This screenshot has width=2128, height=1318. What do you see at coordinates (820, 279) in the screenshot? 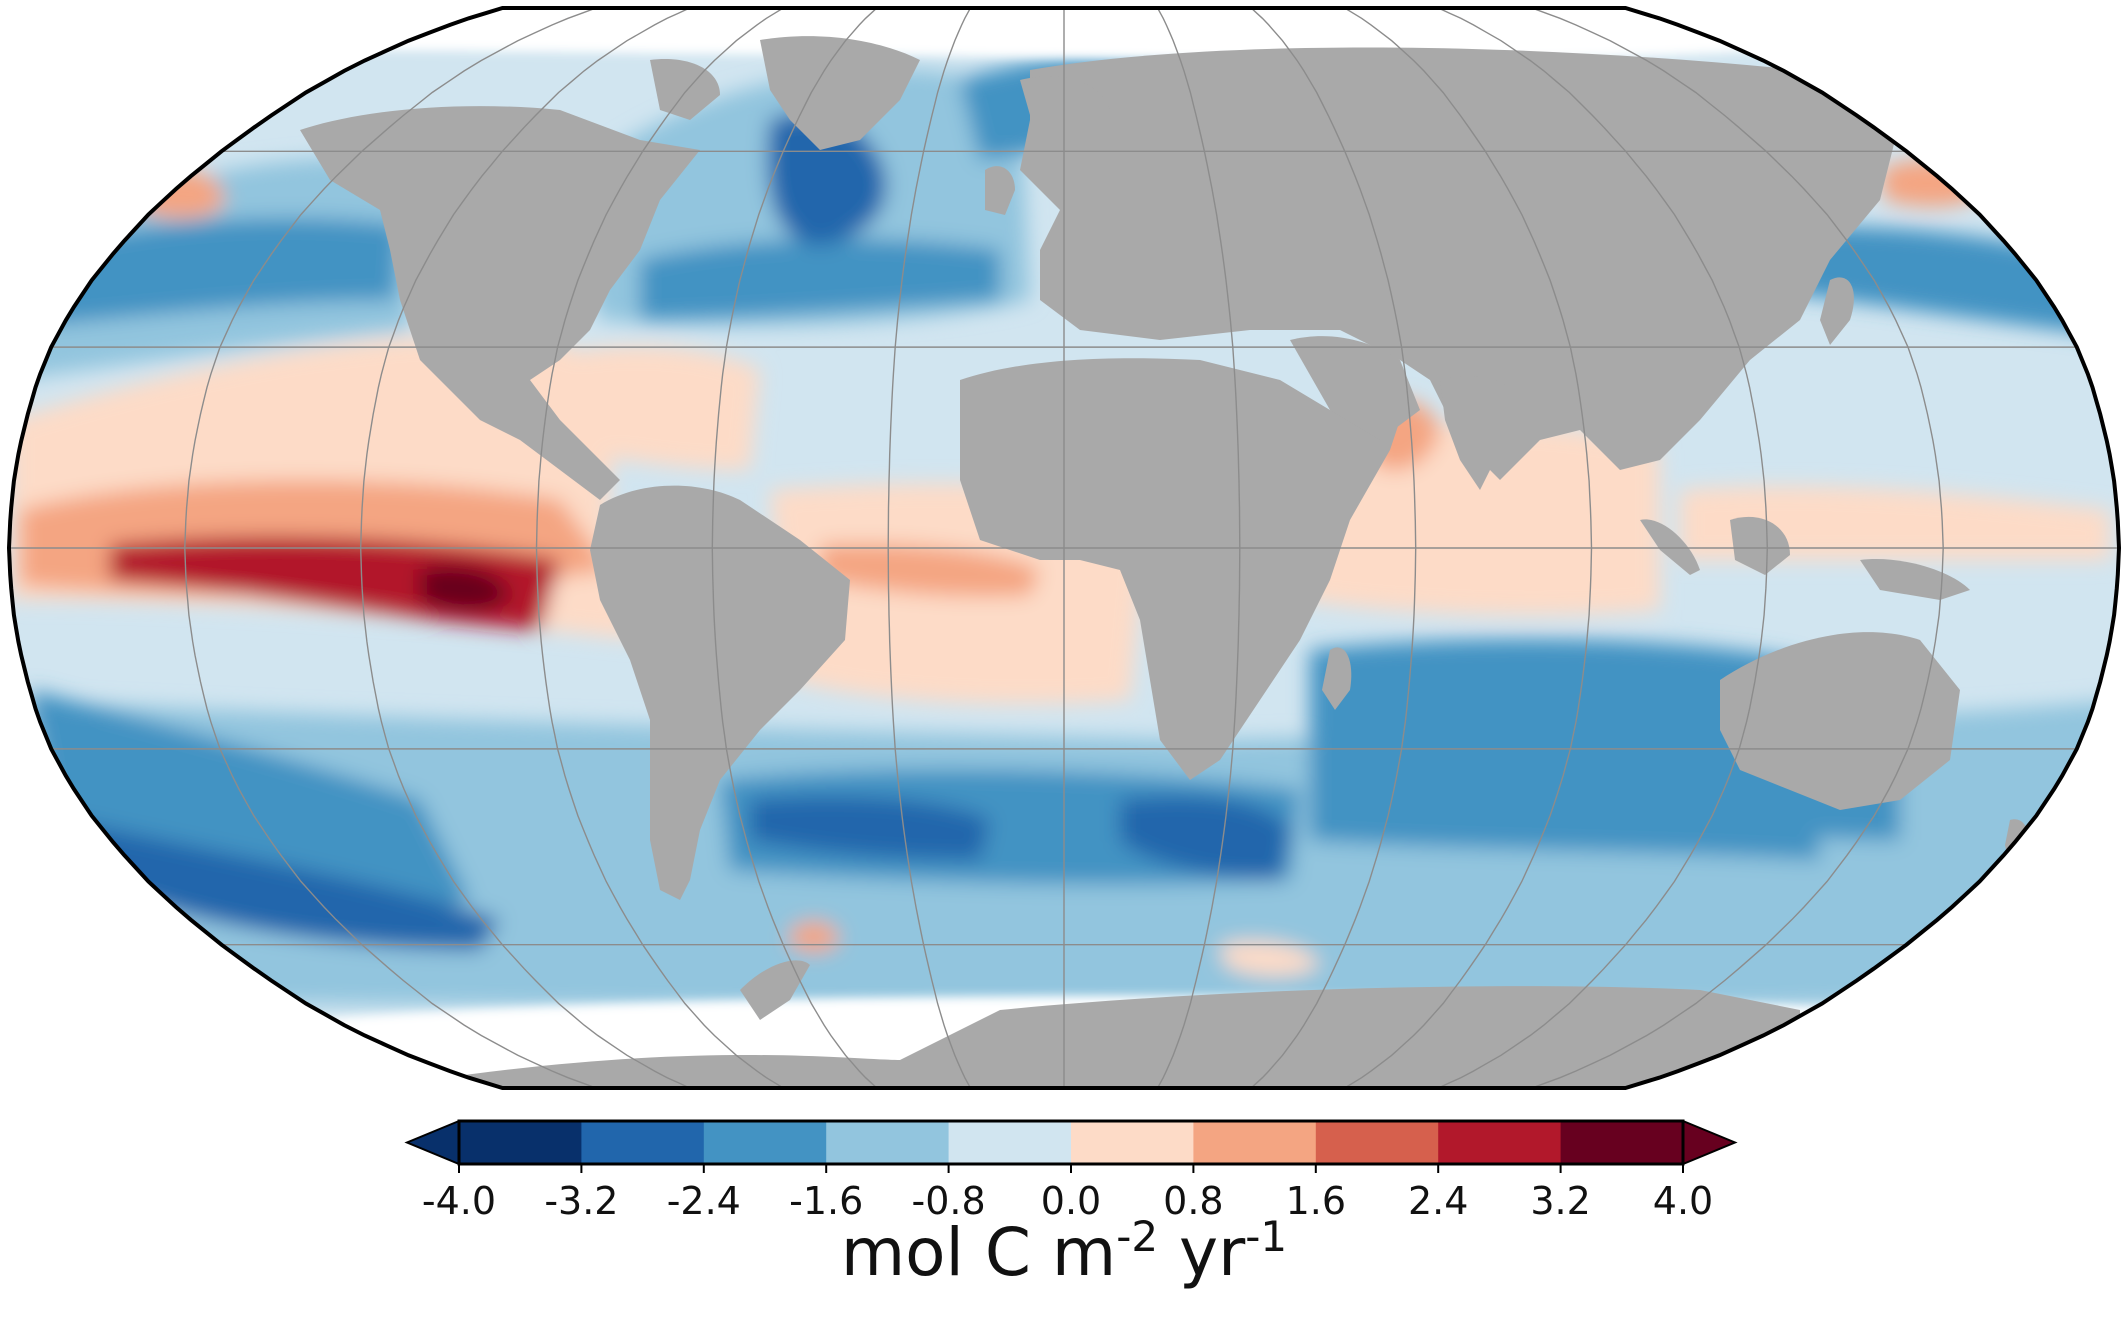
I see `north-atlantic-uptake-strong` at bounding box center [820, 279].